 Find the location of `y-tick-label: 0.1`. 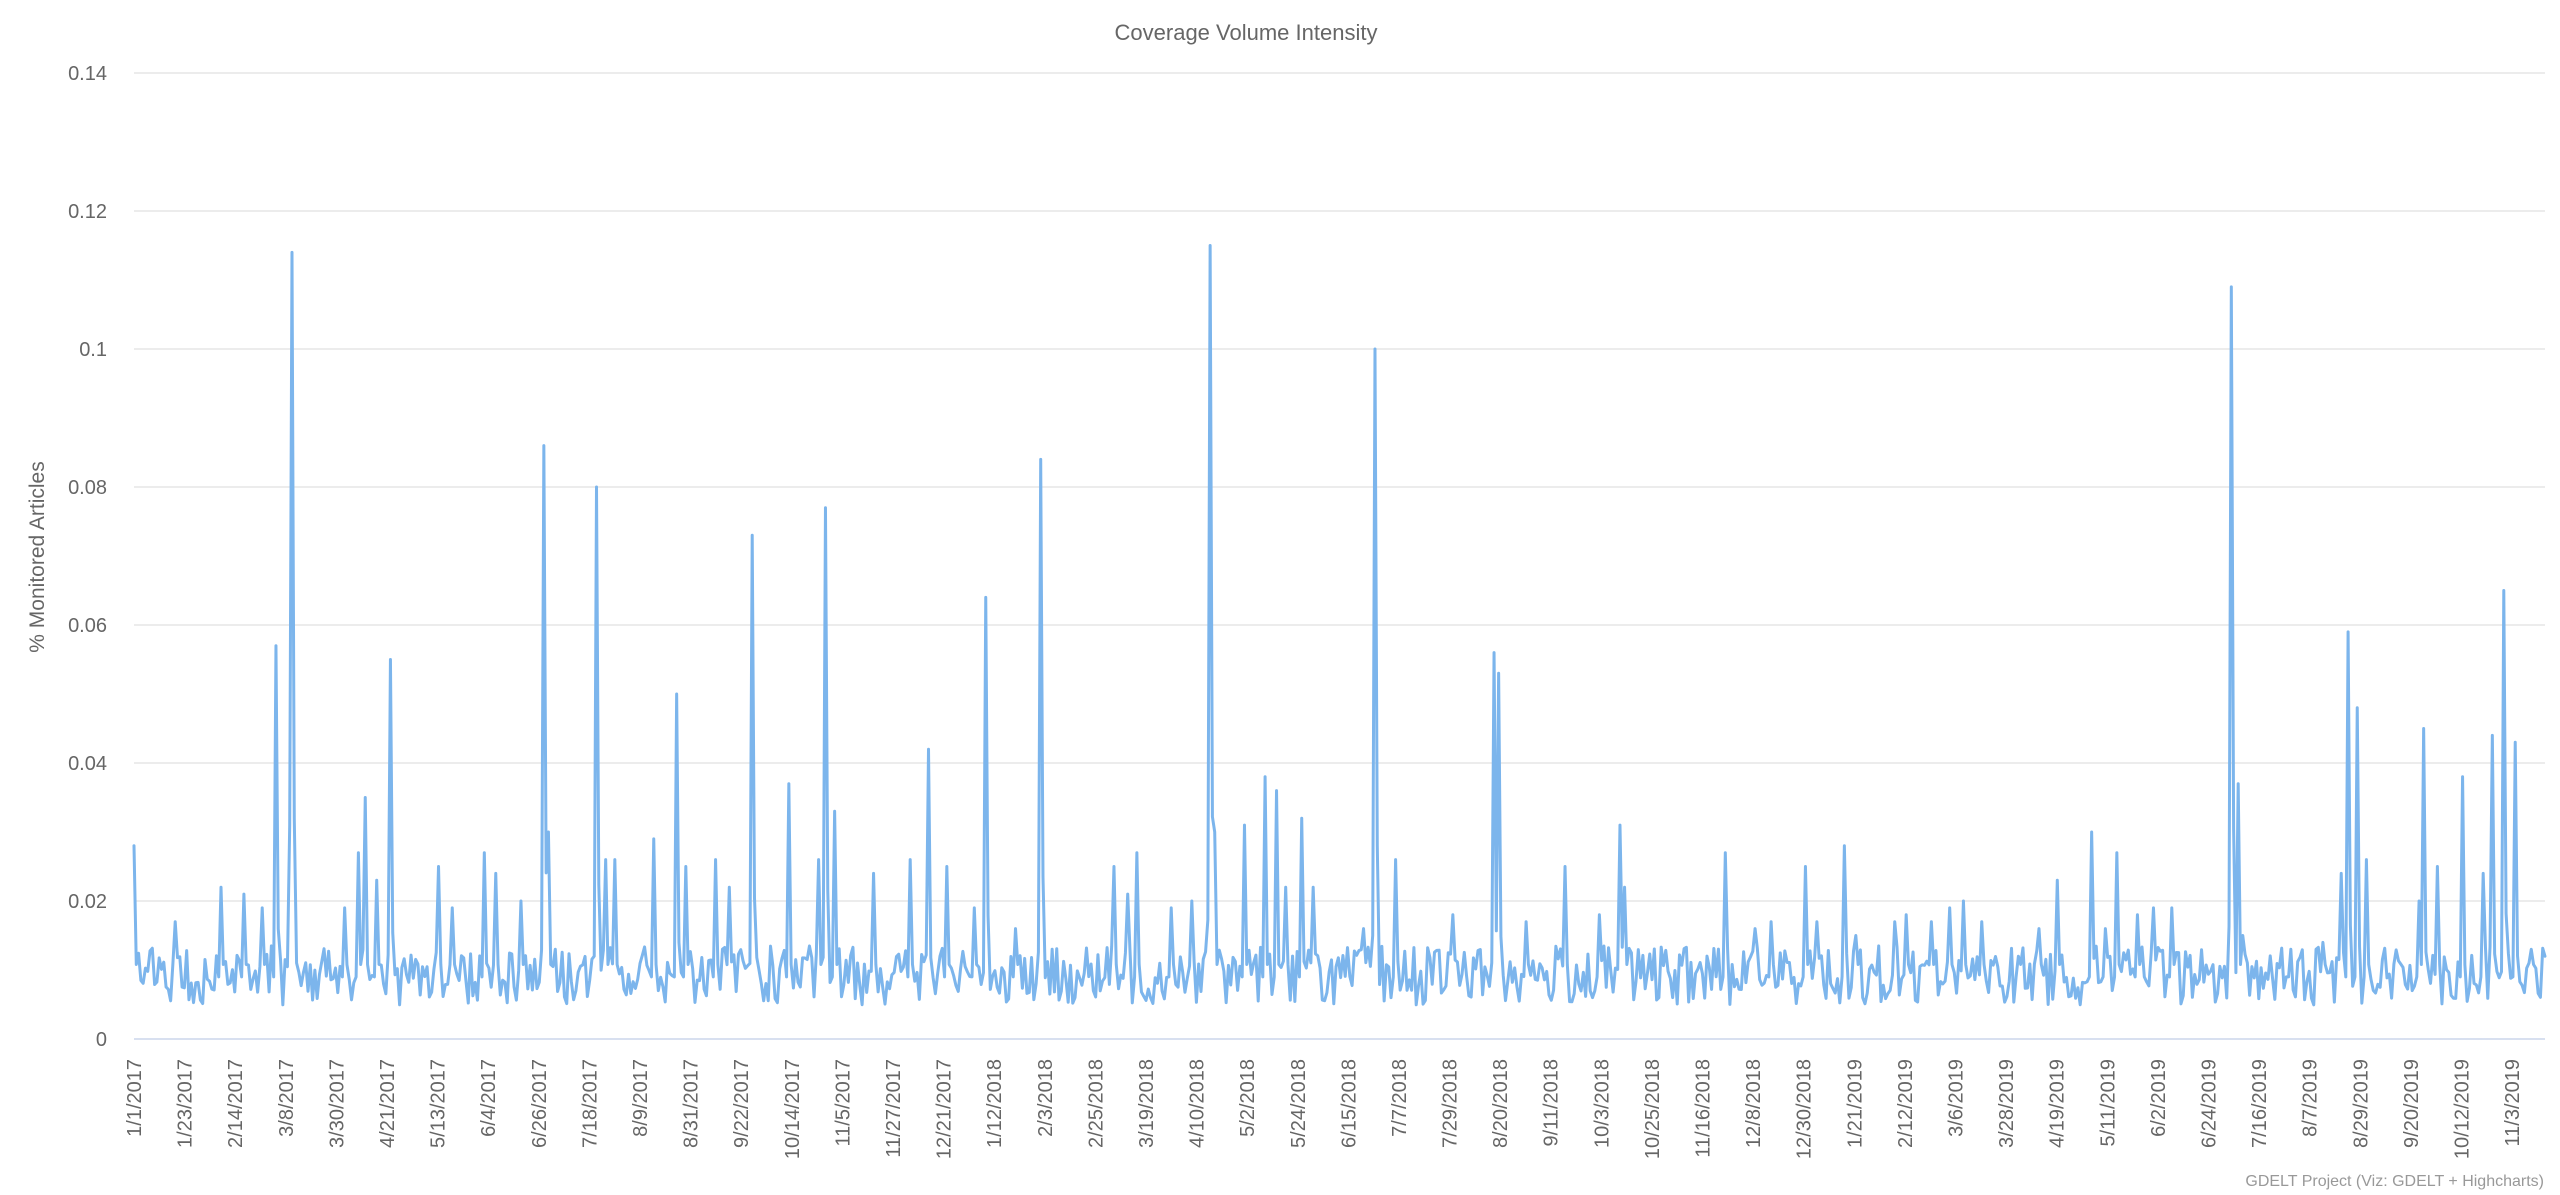

y-tick-label: 0.1 is located at coordinates (93, 350).